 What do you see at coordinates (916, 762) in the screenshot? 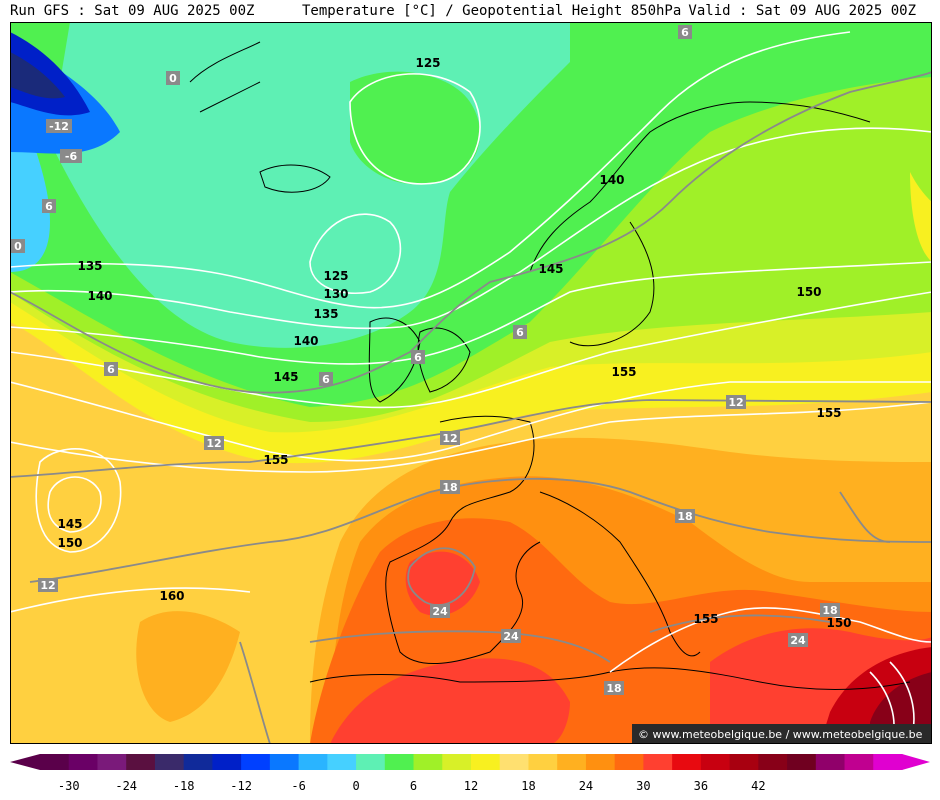
I see `colorbar-arrow-right` at bounding box center [916, 762].